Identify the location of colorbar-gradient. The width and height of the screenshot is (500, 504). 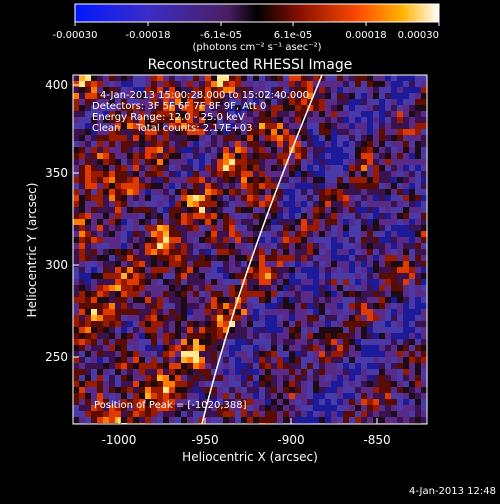
(257, 13).